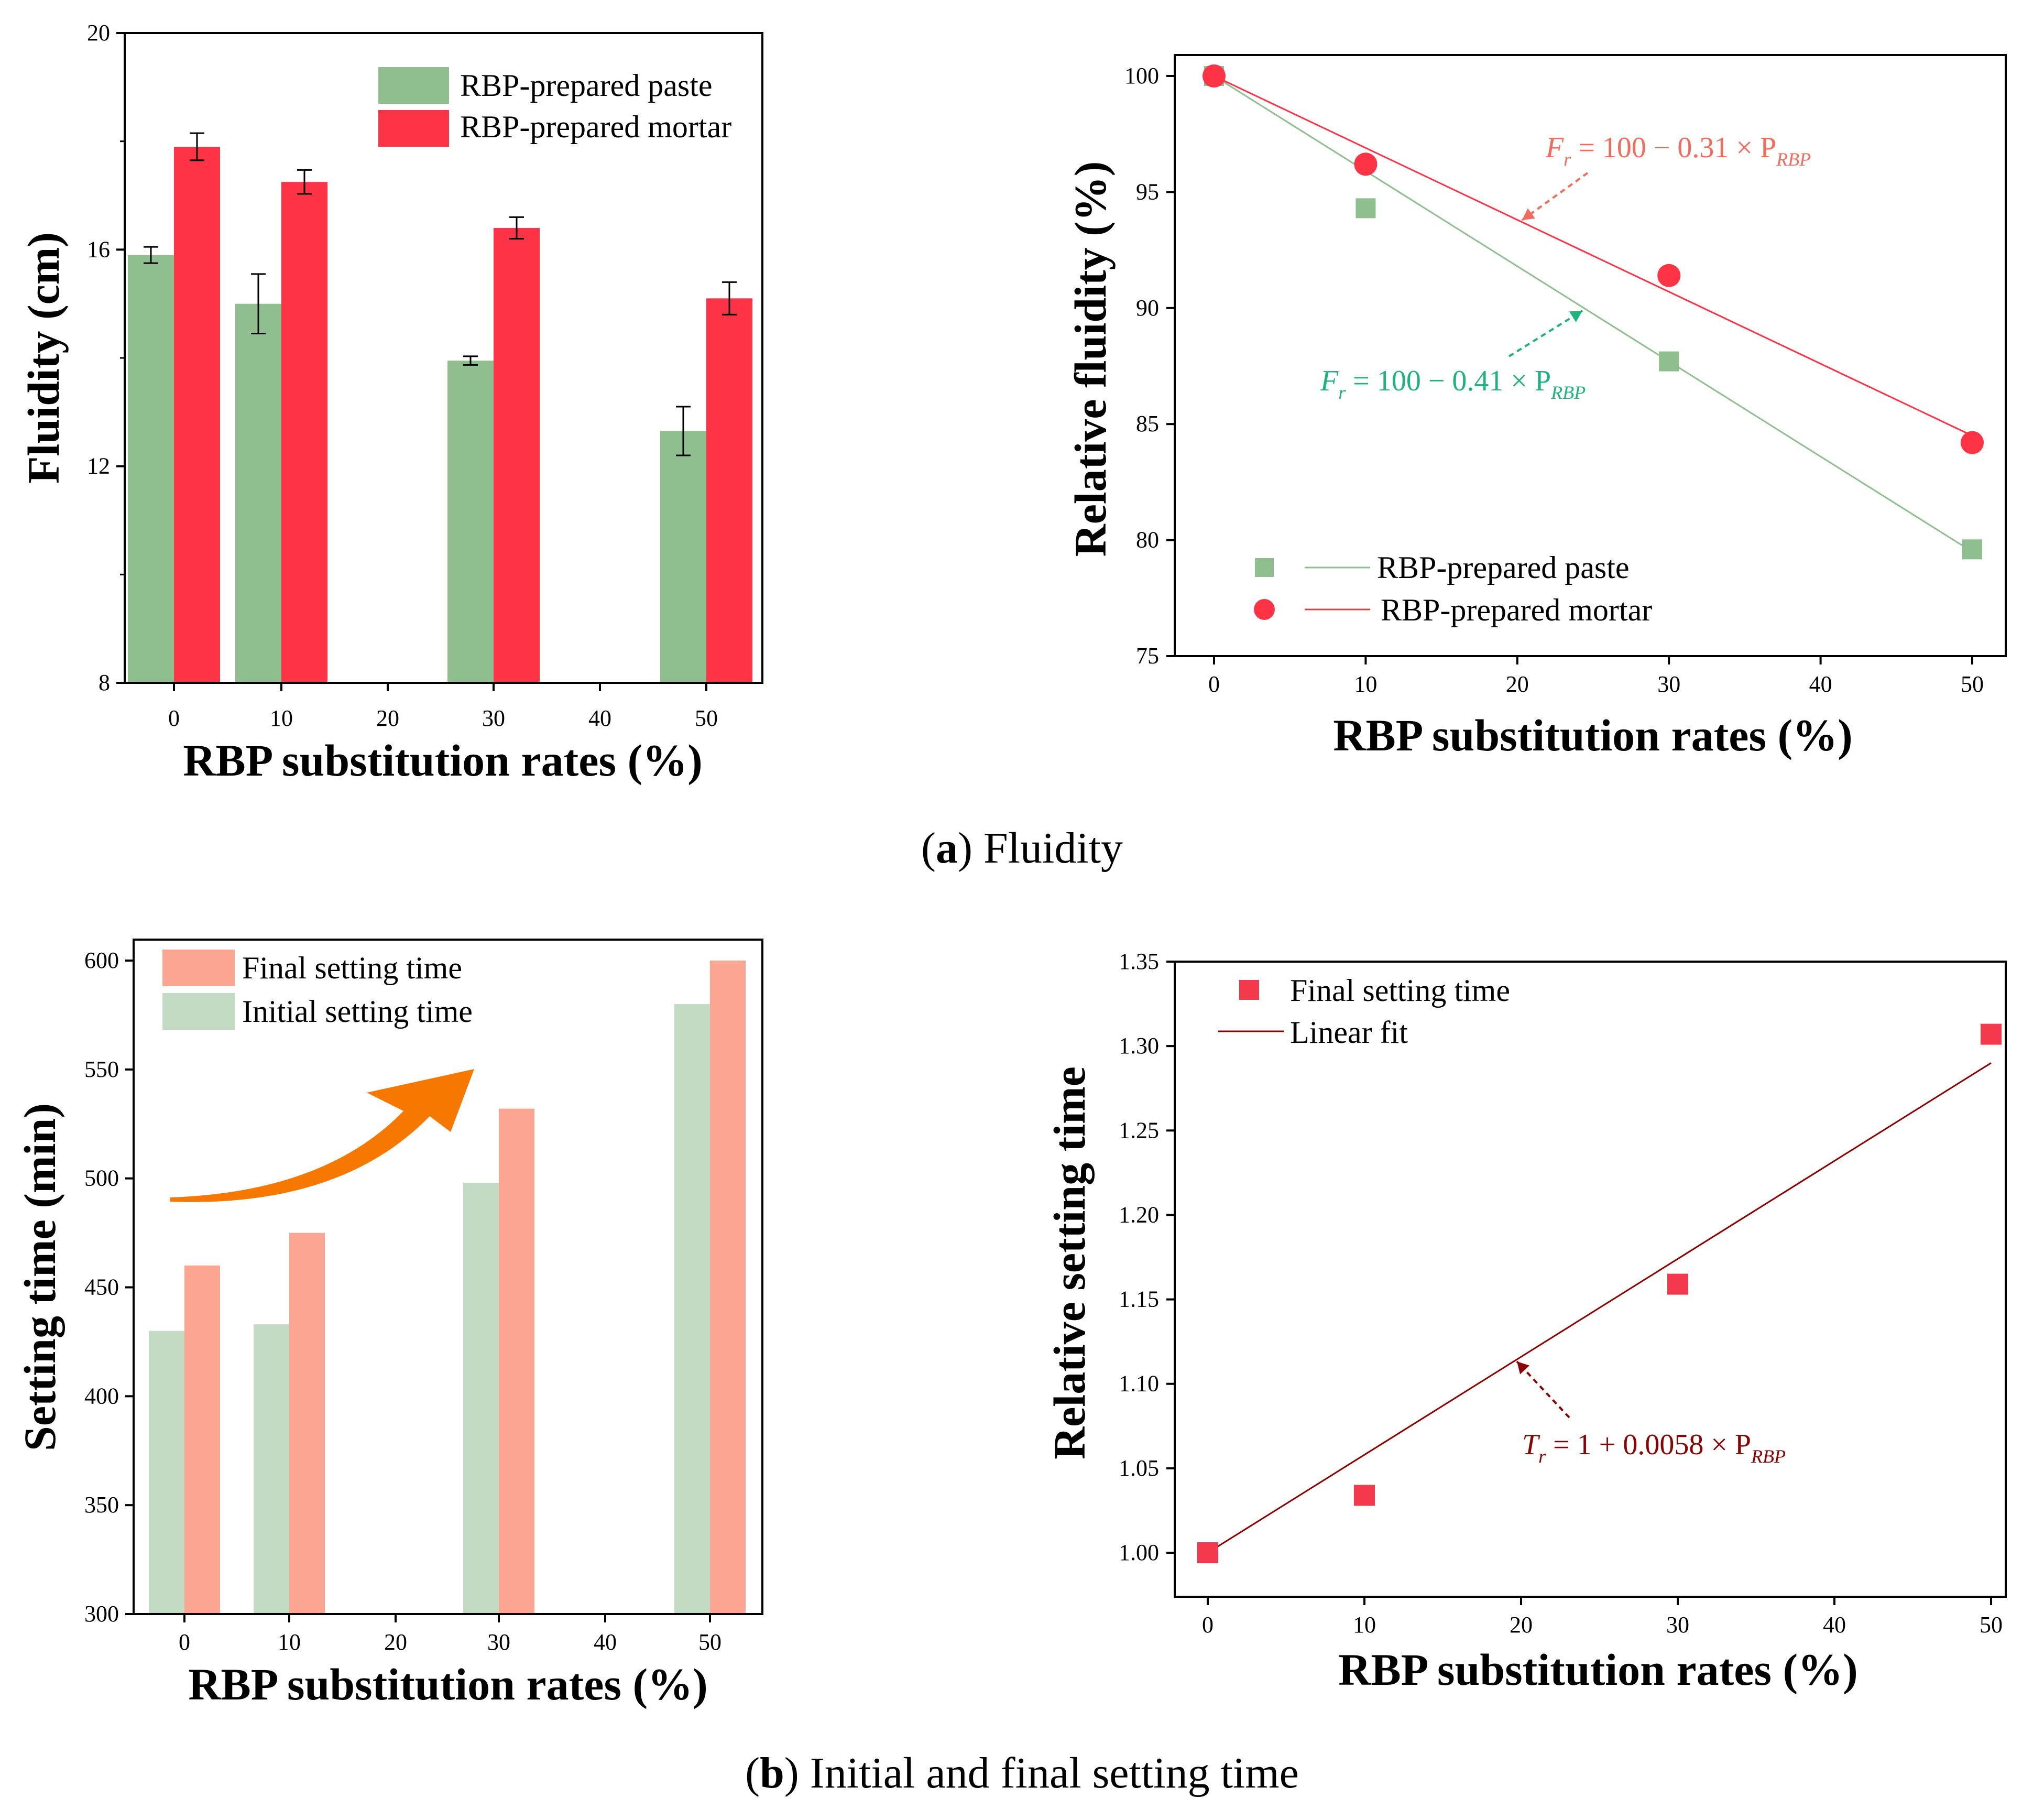  What do you see at coordinates (1264, 609) in the screenshot?
I see `legend-mortar-marker` at bounding box center [1264, 609].